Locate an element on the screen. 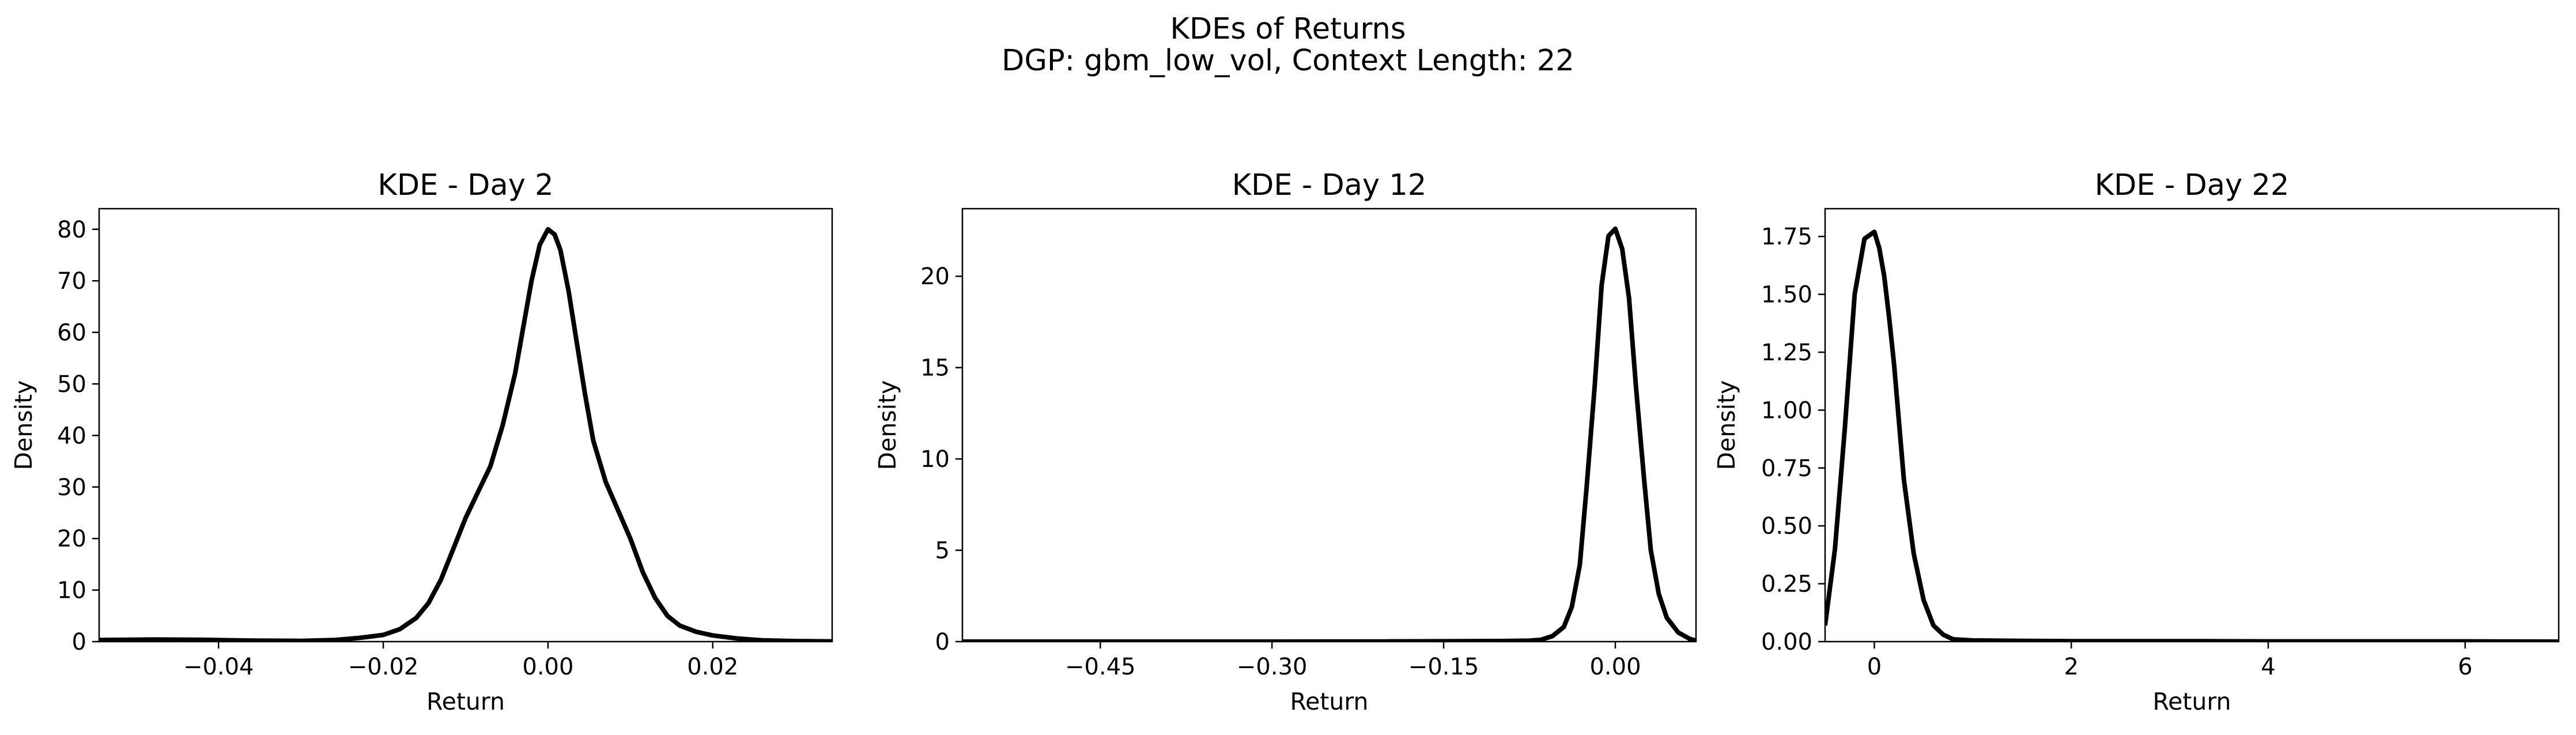 This screenshot has height=735, width=2576. y-tick-label: 40 is located at coordinates (71, 436).